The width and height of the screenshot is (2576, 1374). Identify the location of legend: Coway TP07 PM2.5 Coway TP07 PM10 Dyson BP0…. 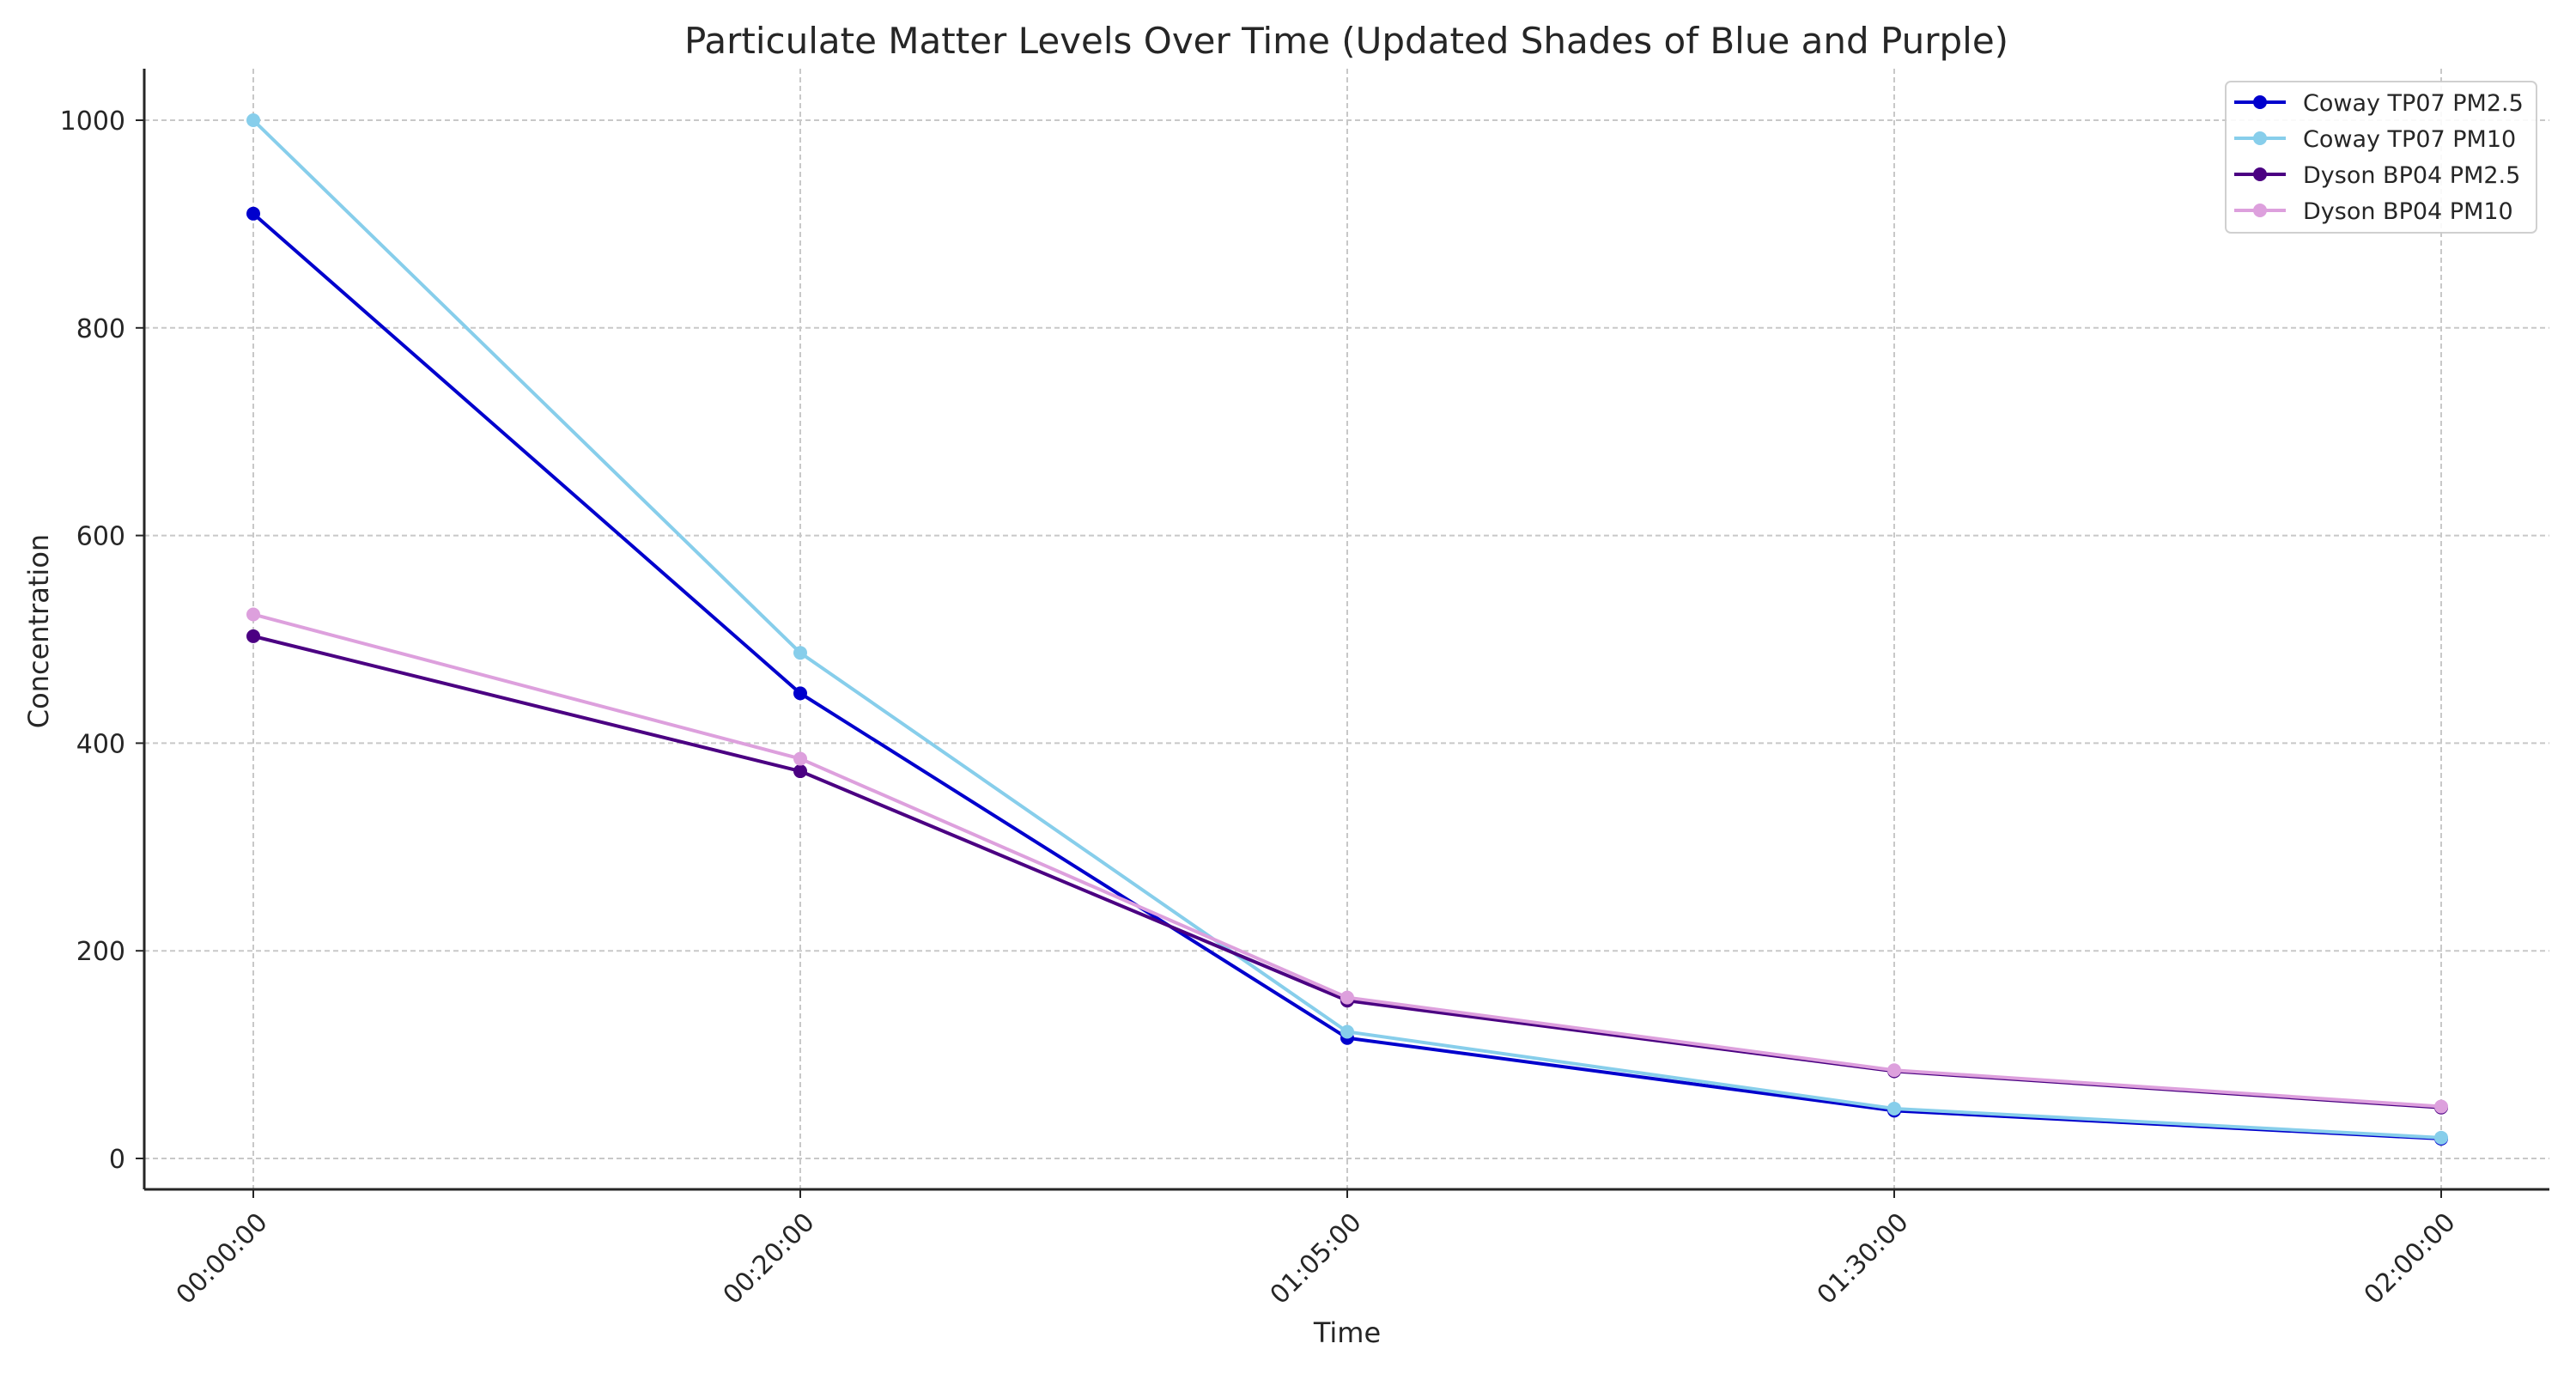
(2381, 157).